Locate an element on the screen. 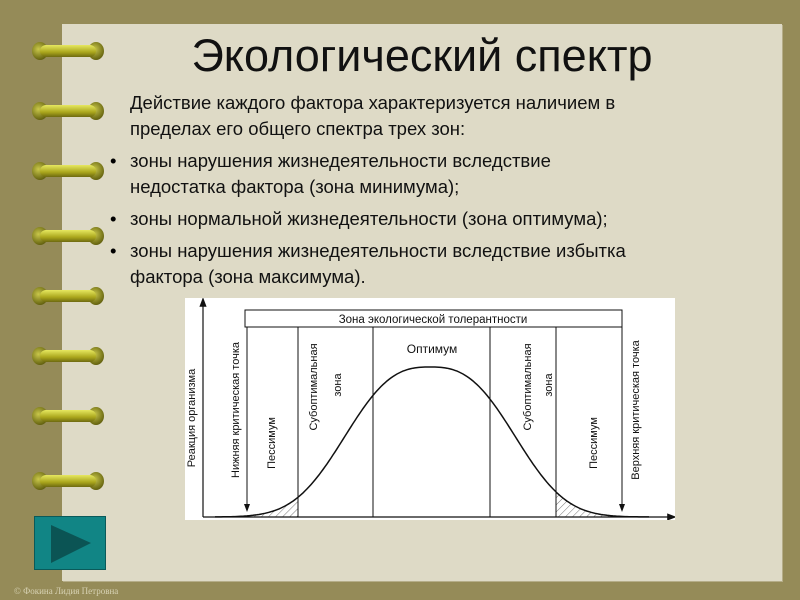  play-triangle-icon is located at coordinates (71, 544).